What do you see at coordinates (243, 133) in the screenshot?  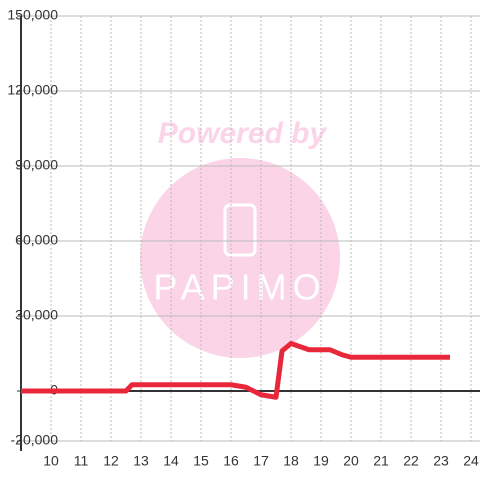 I see `watermark-title: Powered by` at bounding box center [243, 133].